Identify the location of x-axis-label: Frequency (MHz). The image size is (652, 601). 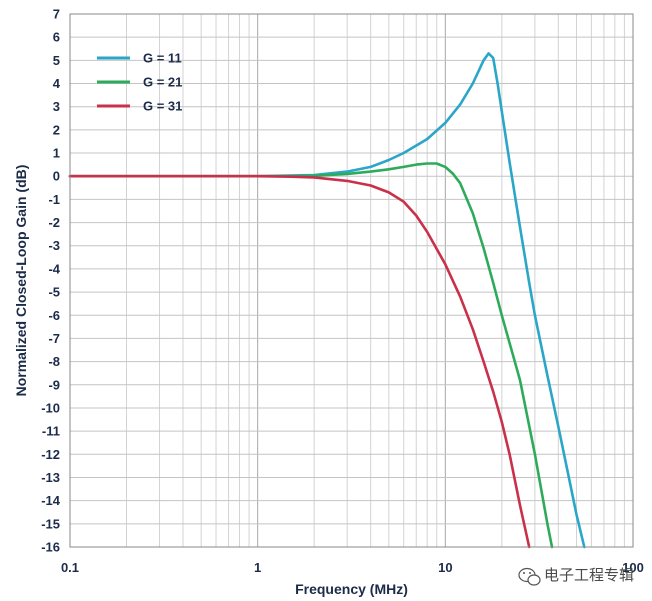
(351, 589).